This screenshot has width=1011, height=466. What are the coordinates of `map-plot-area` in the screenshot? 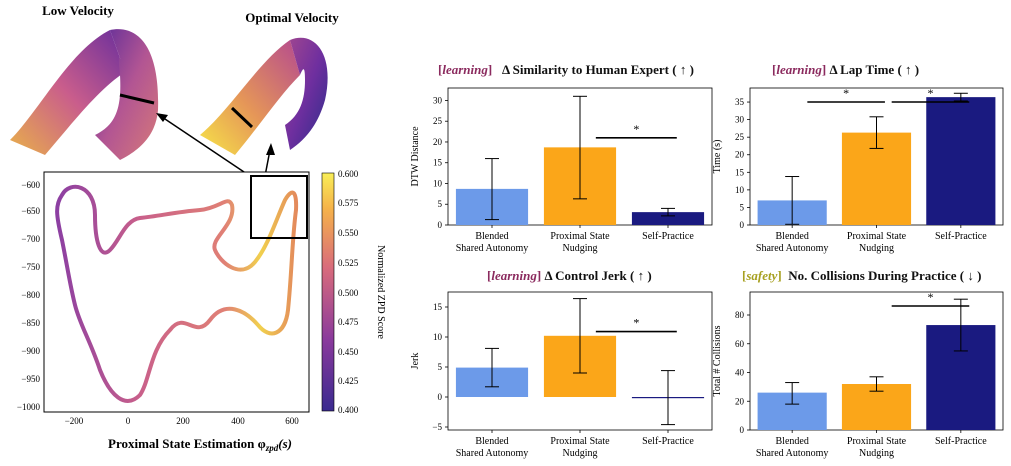 It's located at (176, 292).